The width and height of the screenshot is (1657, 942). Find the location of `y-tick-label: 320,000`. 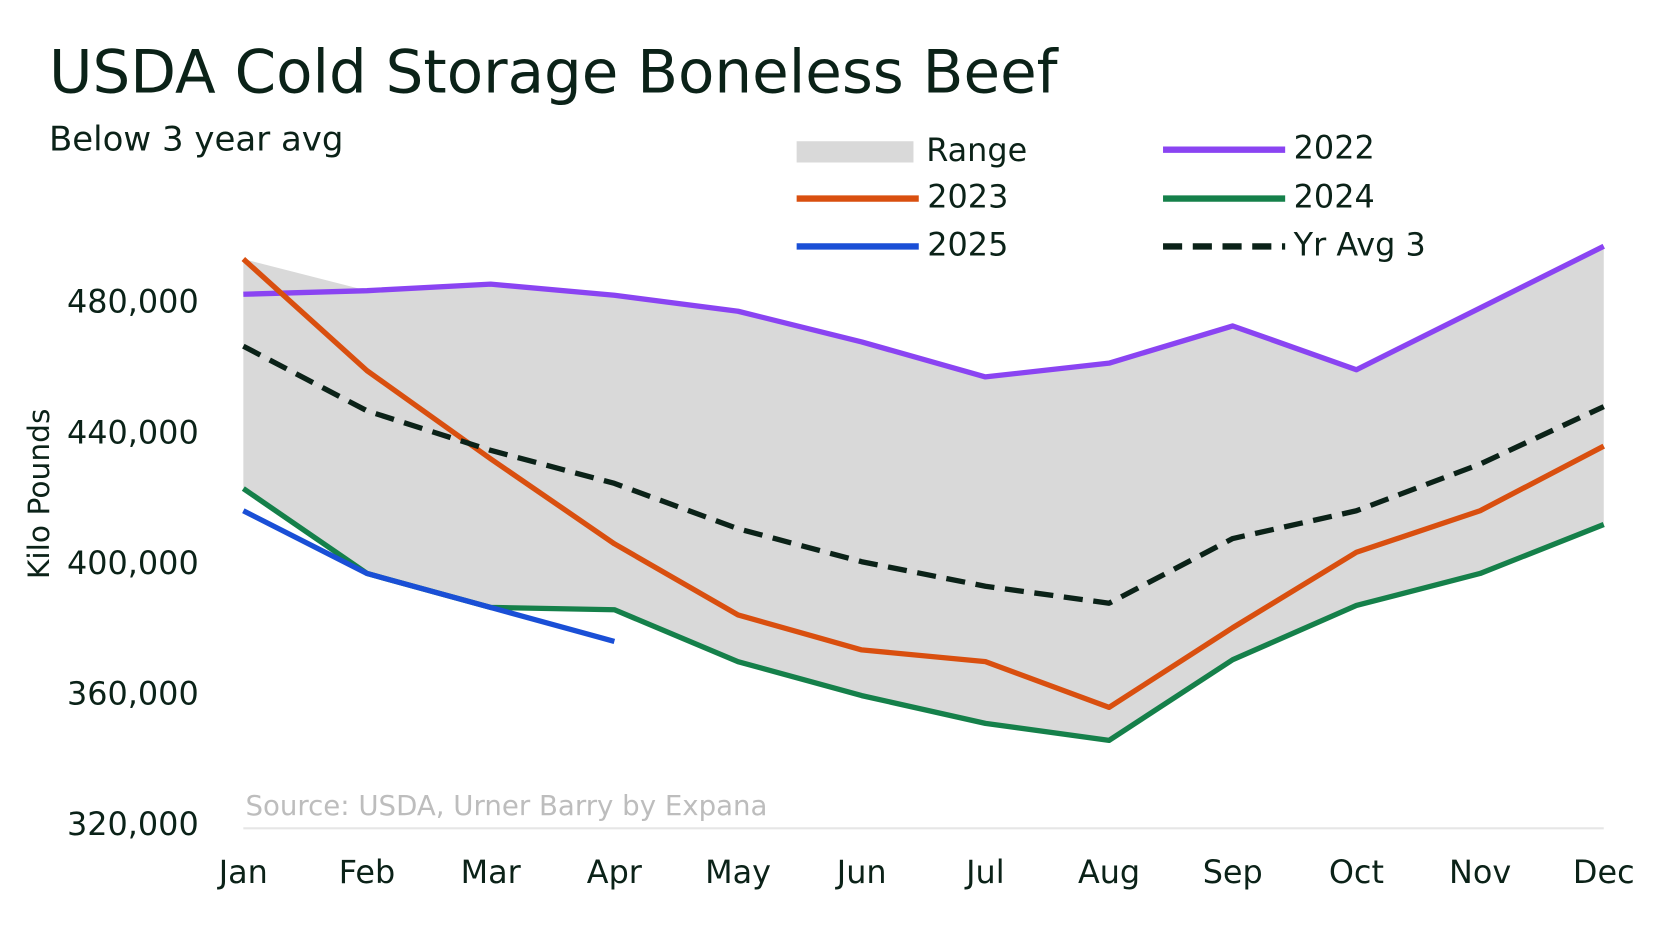

y-tick-label: 320,000 is located at coordinates (133, 824).